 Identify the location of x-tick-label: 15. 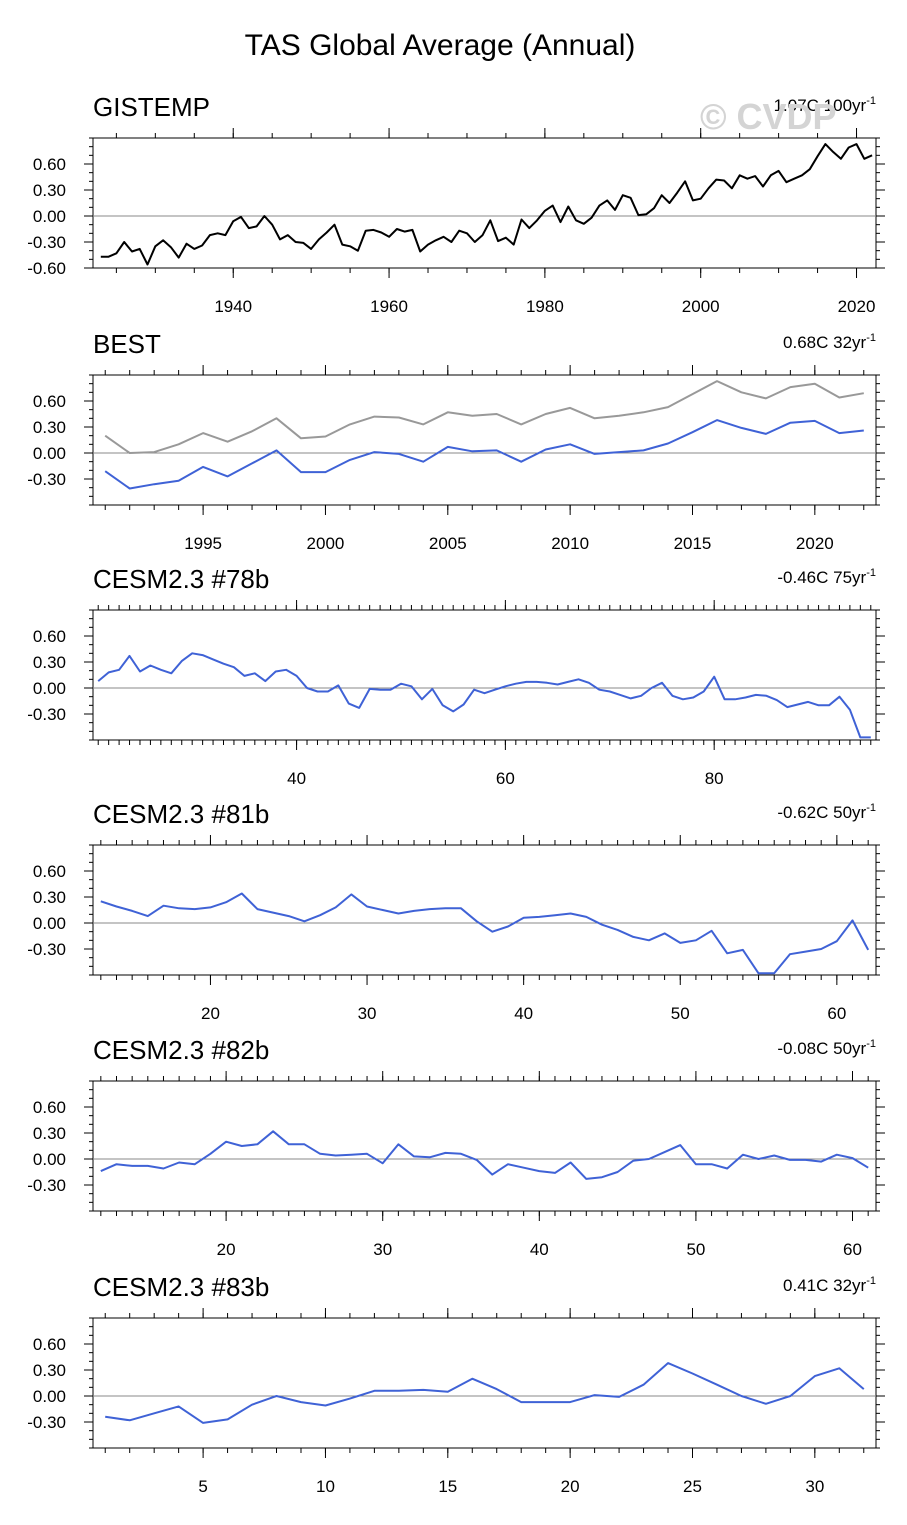
(447, 1486).